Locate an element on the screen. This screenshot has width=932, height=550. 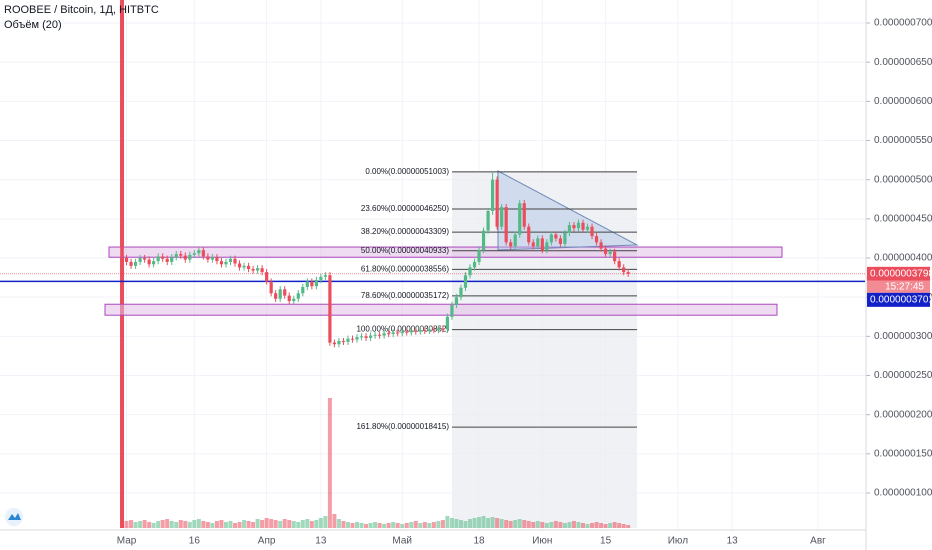
y-tick-label: 0.00000060000 is located at coordinates (903, 101).